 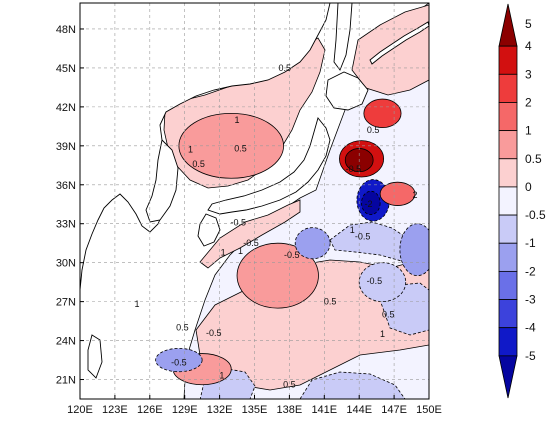 What do you see at coordinates (66, 342) in the screenshot?
I see `latitude-tick-label: 24N` at bounding box center [66, 342].